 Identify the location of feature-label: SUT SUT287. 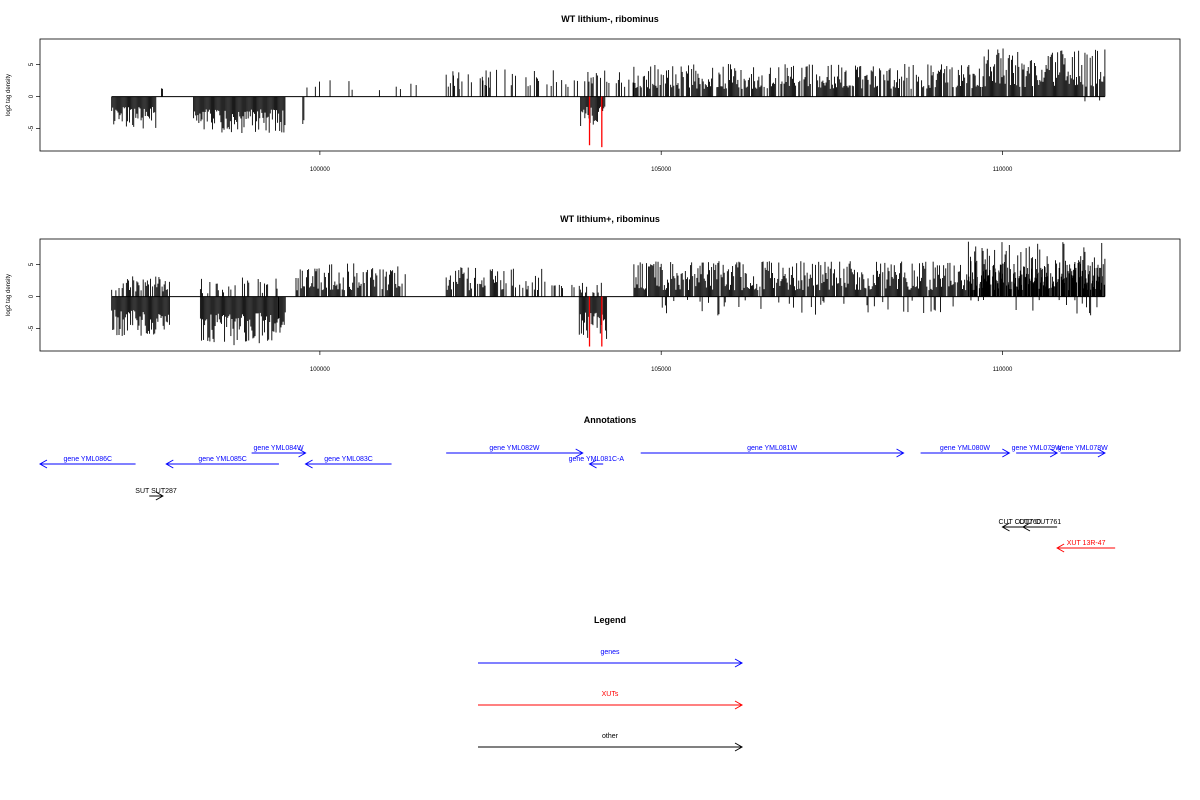
(156, 491).